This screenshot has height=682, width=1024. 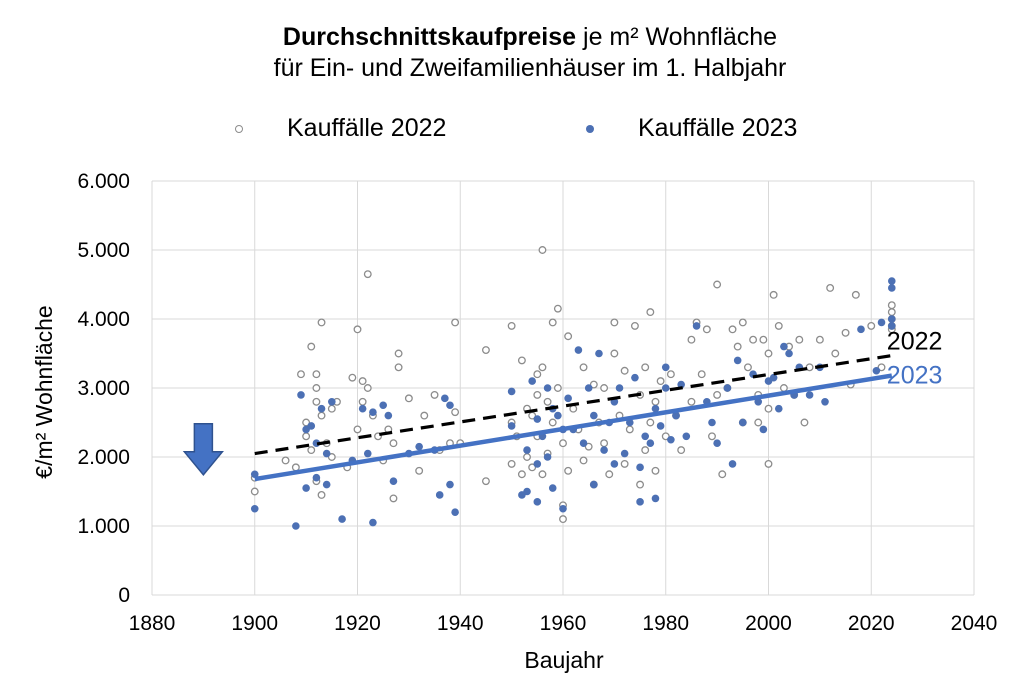 I want to click on y-tick-label: 0, so click(x=124, y=595).